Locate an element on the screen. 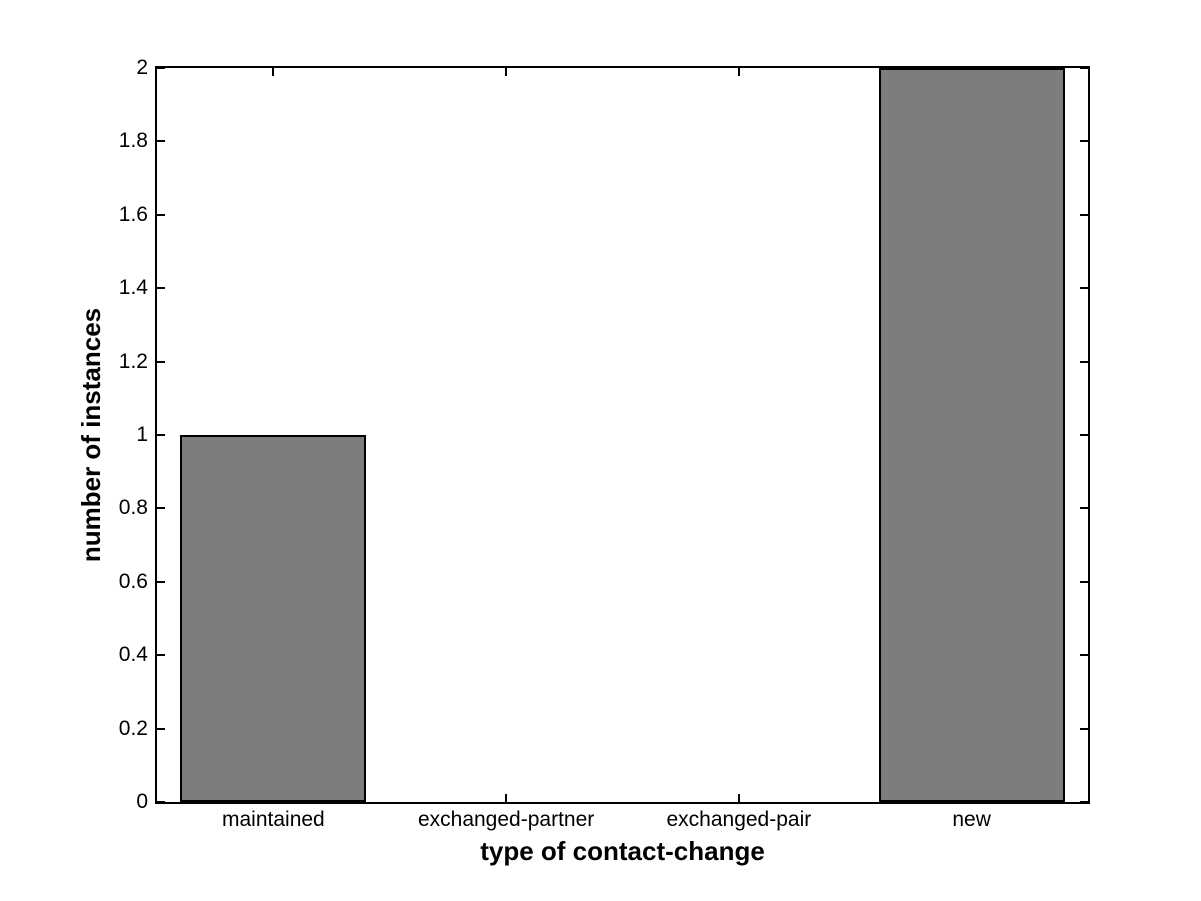 The height and width of the screenshot is (901, 1201). x-axis-tick-label: new is located at coordinates (971, 819).